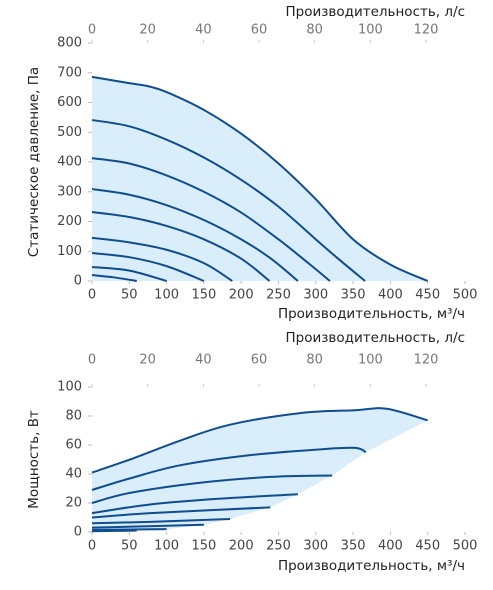 This screenshot has width=493, height=590. Describe the element at coordinates (34, 459) in the screenshot. I see `y-axis-label: Мощность, Вт` at that location.